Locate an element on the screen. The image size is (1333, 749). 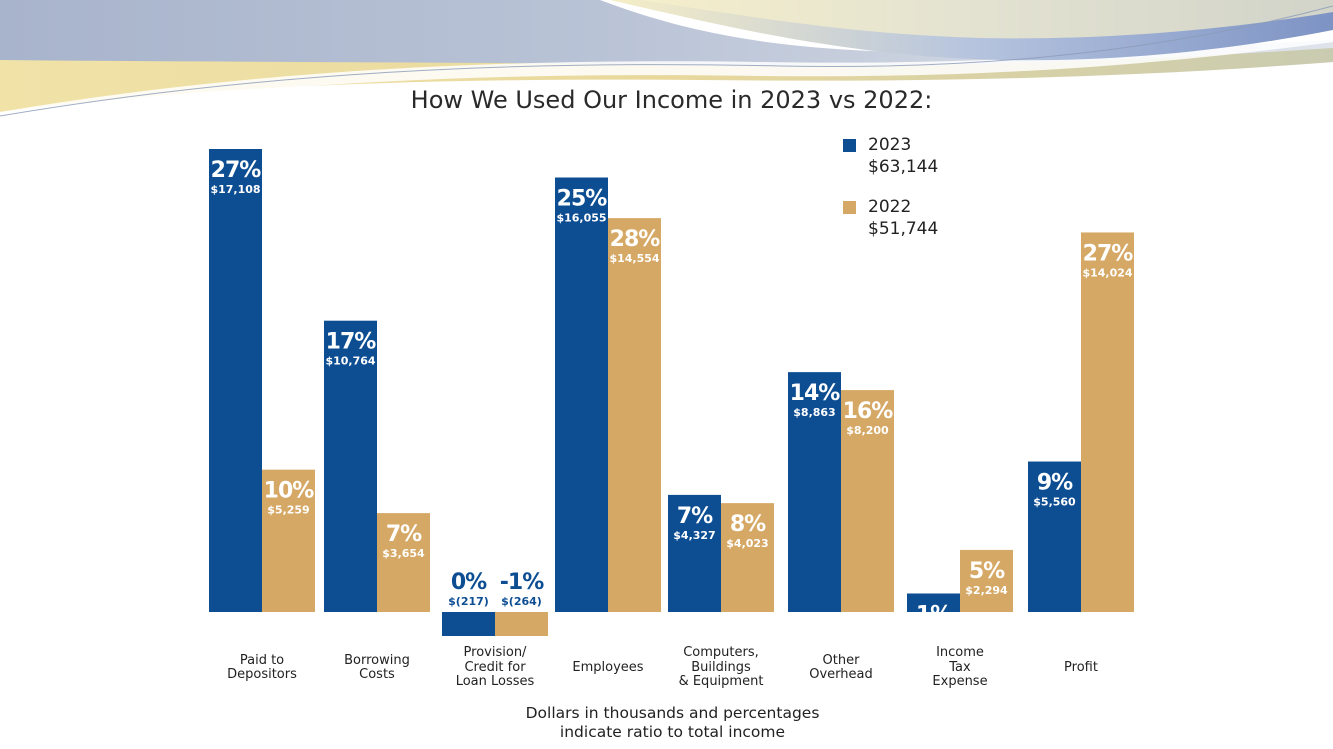
dollar-label-paid-to-depositors-2023: $17,108 is located at coordinates (235, 189).